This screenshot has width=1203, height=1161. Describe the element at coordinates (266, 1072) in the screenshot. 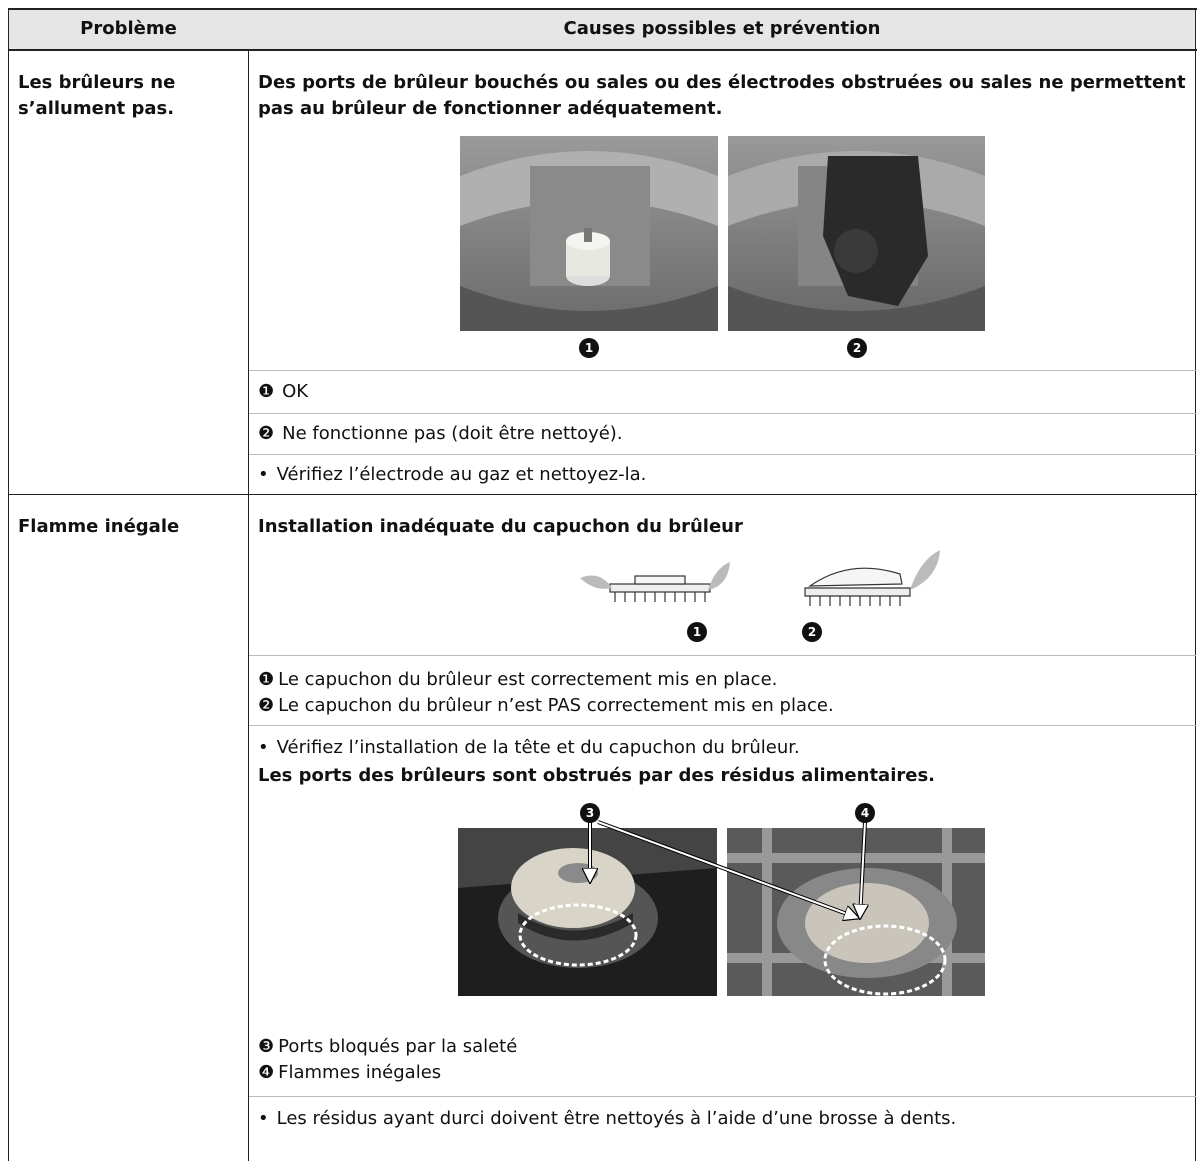

I see `marker: ❹` at that location.